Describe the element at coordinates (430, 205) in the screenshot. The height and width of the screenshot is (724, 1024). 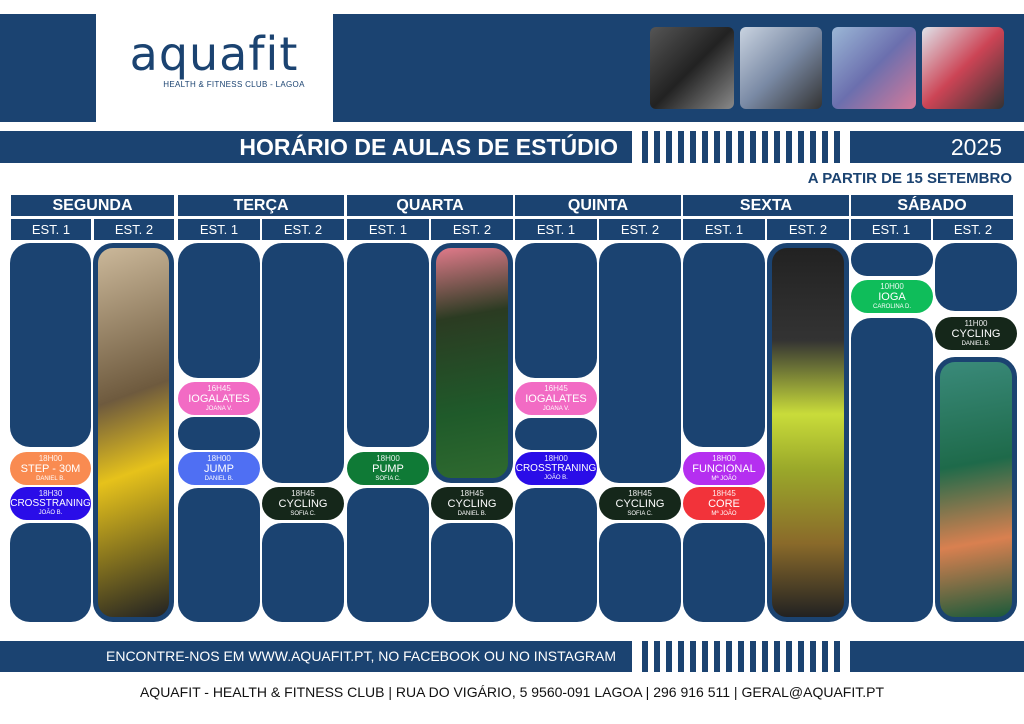
I see `day-wednesday: QUARTA` at that location.